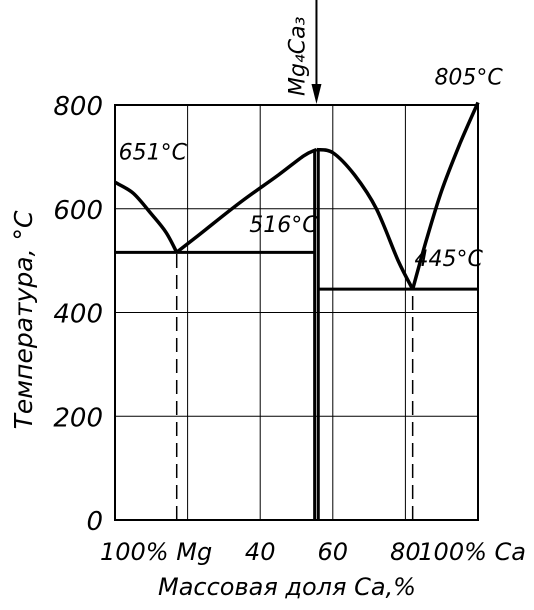 This screenshot has width=534, height=610. Describe the element at coordinates (283, 225) in the screenshot. I see `temperature-label: 516°C` at that location.